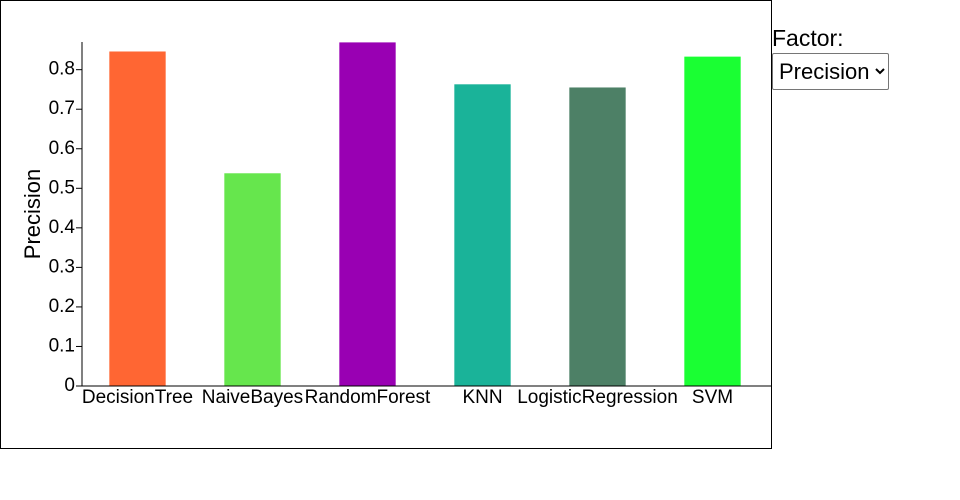  I want to click on controls: Factor: Precision, so click(830, 57).